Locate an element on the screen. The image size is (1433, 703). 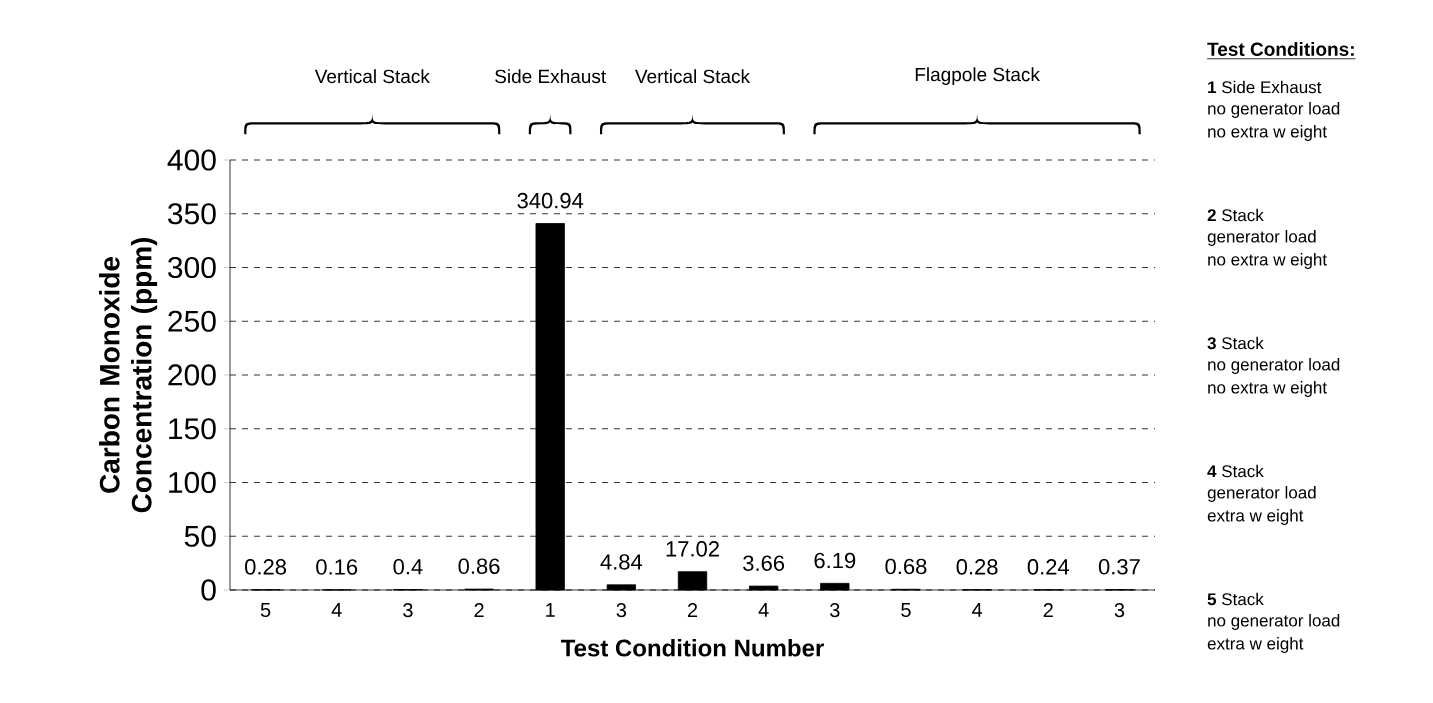
y-tick-label: 200 is located at coordinates (192, 375).